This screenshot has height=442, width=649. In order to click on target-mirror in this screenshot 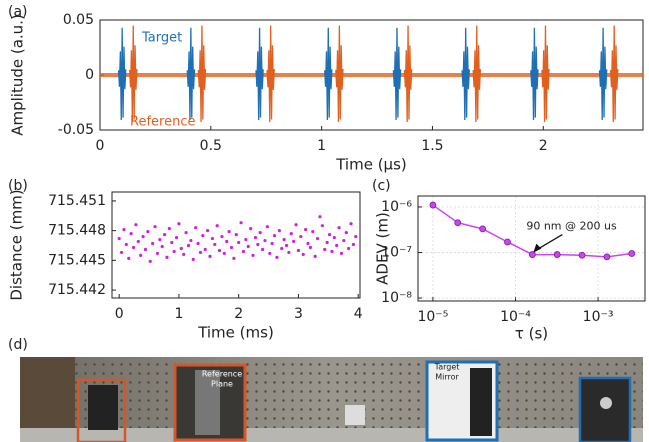, I will do `click(481, 402)`.